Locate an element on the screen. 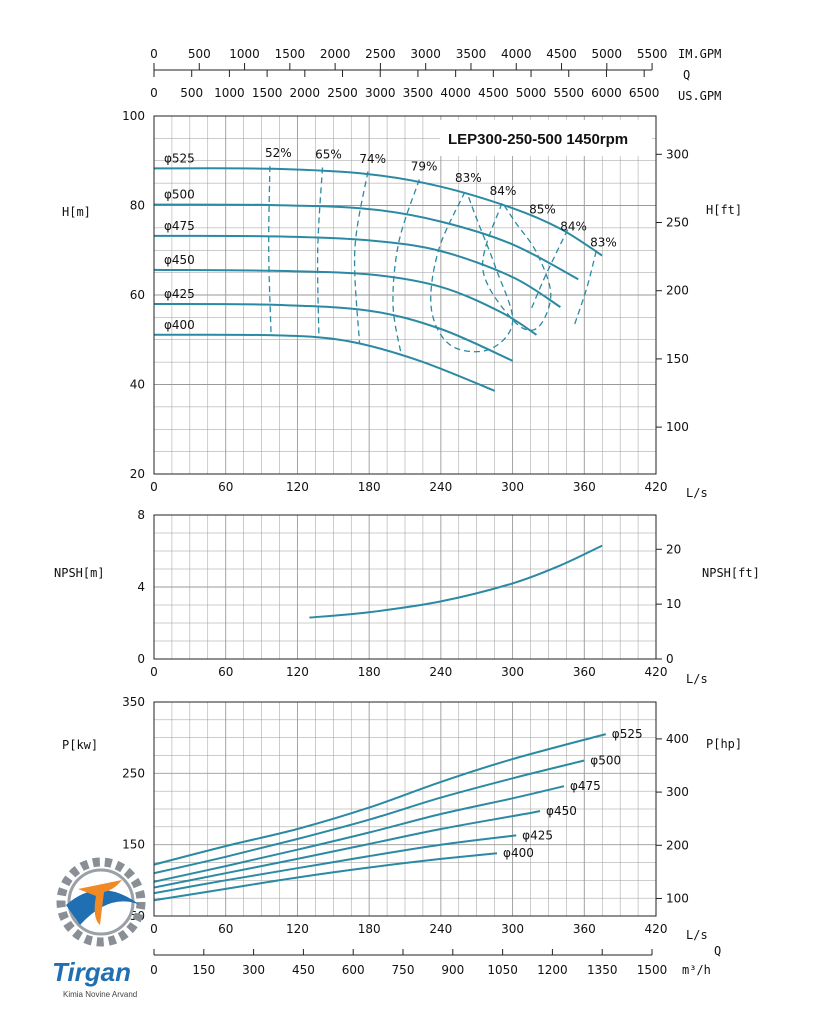 The width and height of the screenshot is (828, 1024). imperial-gpm-tick: 4500 is located at coordinates (561, 54).